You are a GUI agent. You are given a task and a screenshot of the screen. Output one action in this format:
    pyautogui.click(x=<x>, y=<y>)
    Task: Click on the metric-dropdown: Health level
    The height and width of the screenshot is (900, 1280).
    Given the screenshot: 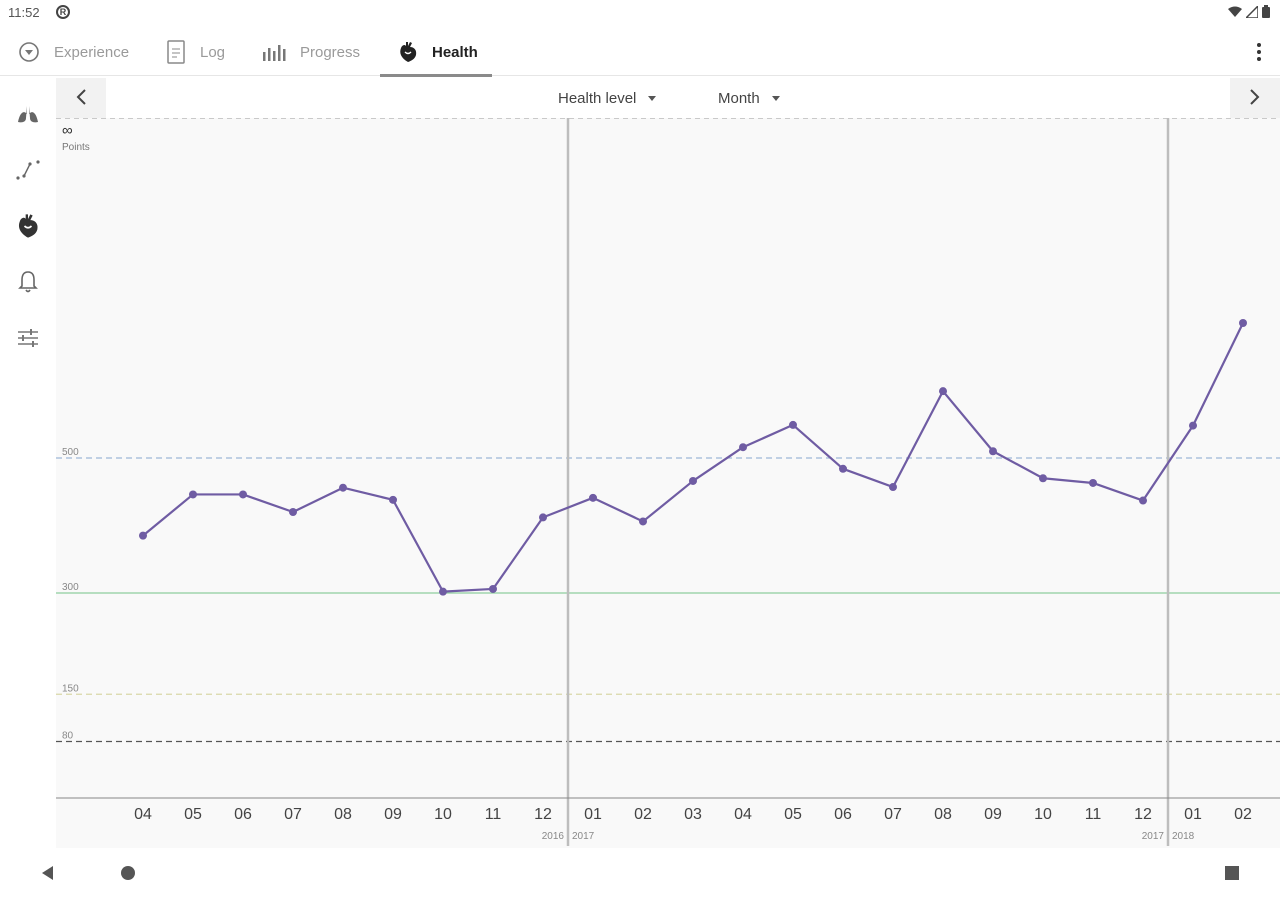 What is the action you would take?
    pyautogui.click(x=607, y=98)
    